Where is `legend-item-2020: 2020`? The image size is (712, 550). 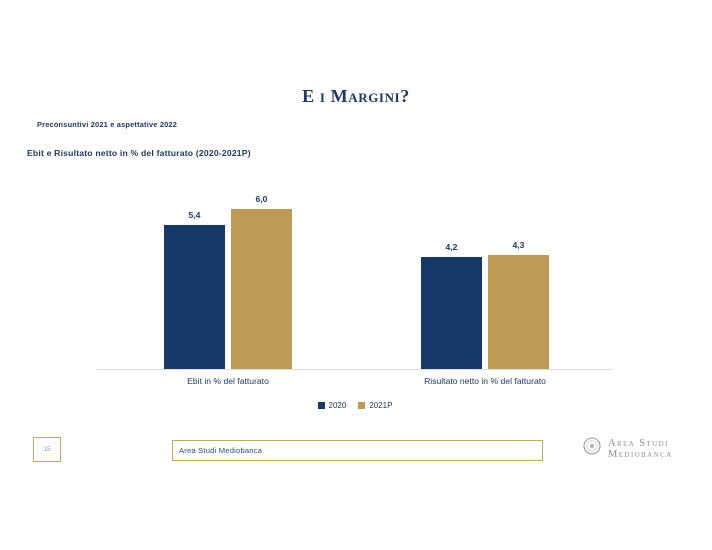
legend-item-2020: 2020 is located at coordinates (332, 405).